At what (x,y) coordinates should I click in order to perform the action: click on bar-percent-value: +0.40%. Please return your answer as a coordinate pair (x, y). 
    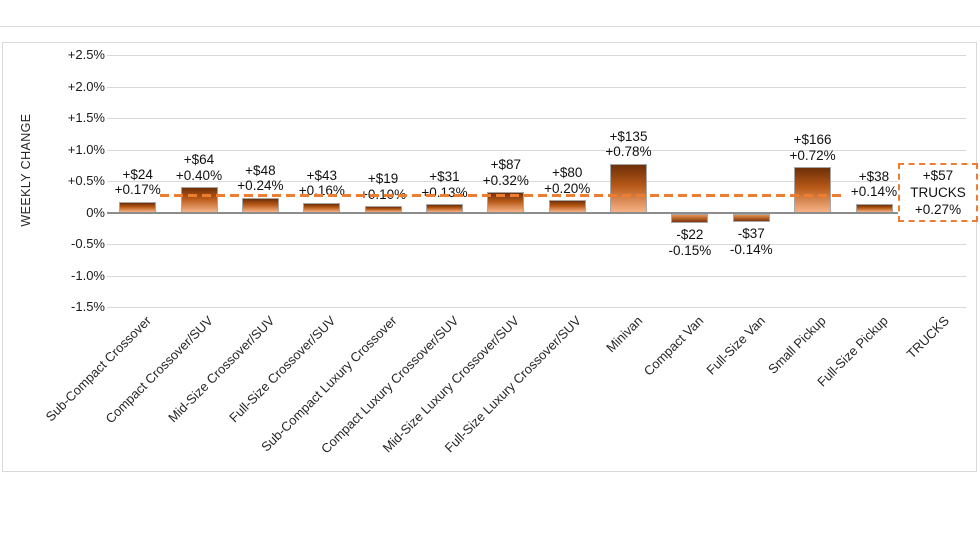
    Looking at the image, I should click on (199, 175).